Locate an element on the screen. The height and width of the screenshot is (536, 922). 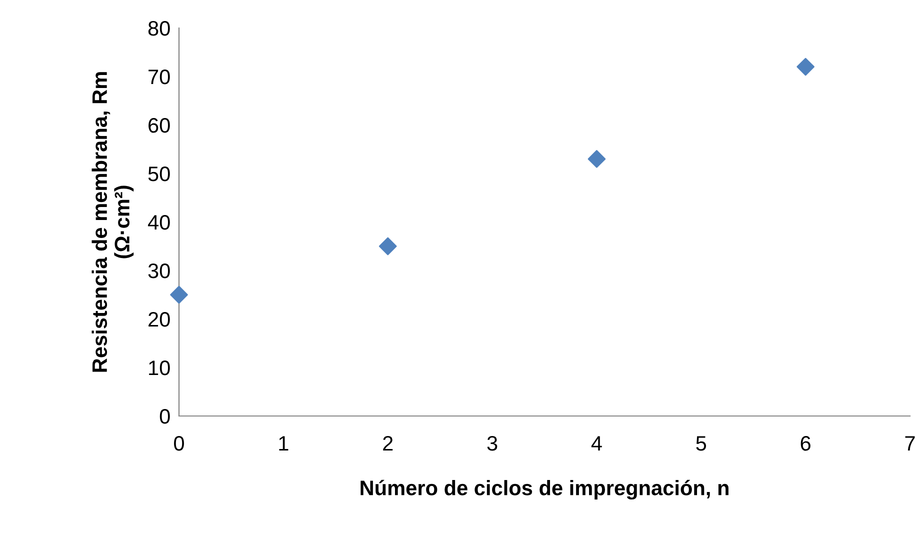
x-tick-label: 2 is located at coordinates (388, 443).